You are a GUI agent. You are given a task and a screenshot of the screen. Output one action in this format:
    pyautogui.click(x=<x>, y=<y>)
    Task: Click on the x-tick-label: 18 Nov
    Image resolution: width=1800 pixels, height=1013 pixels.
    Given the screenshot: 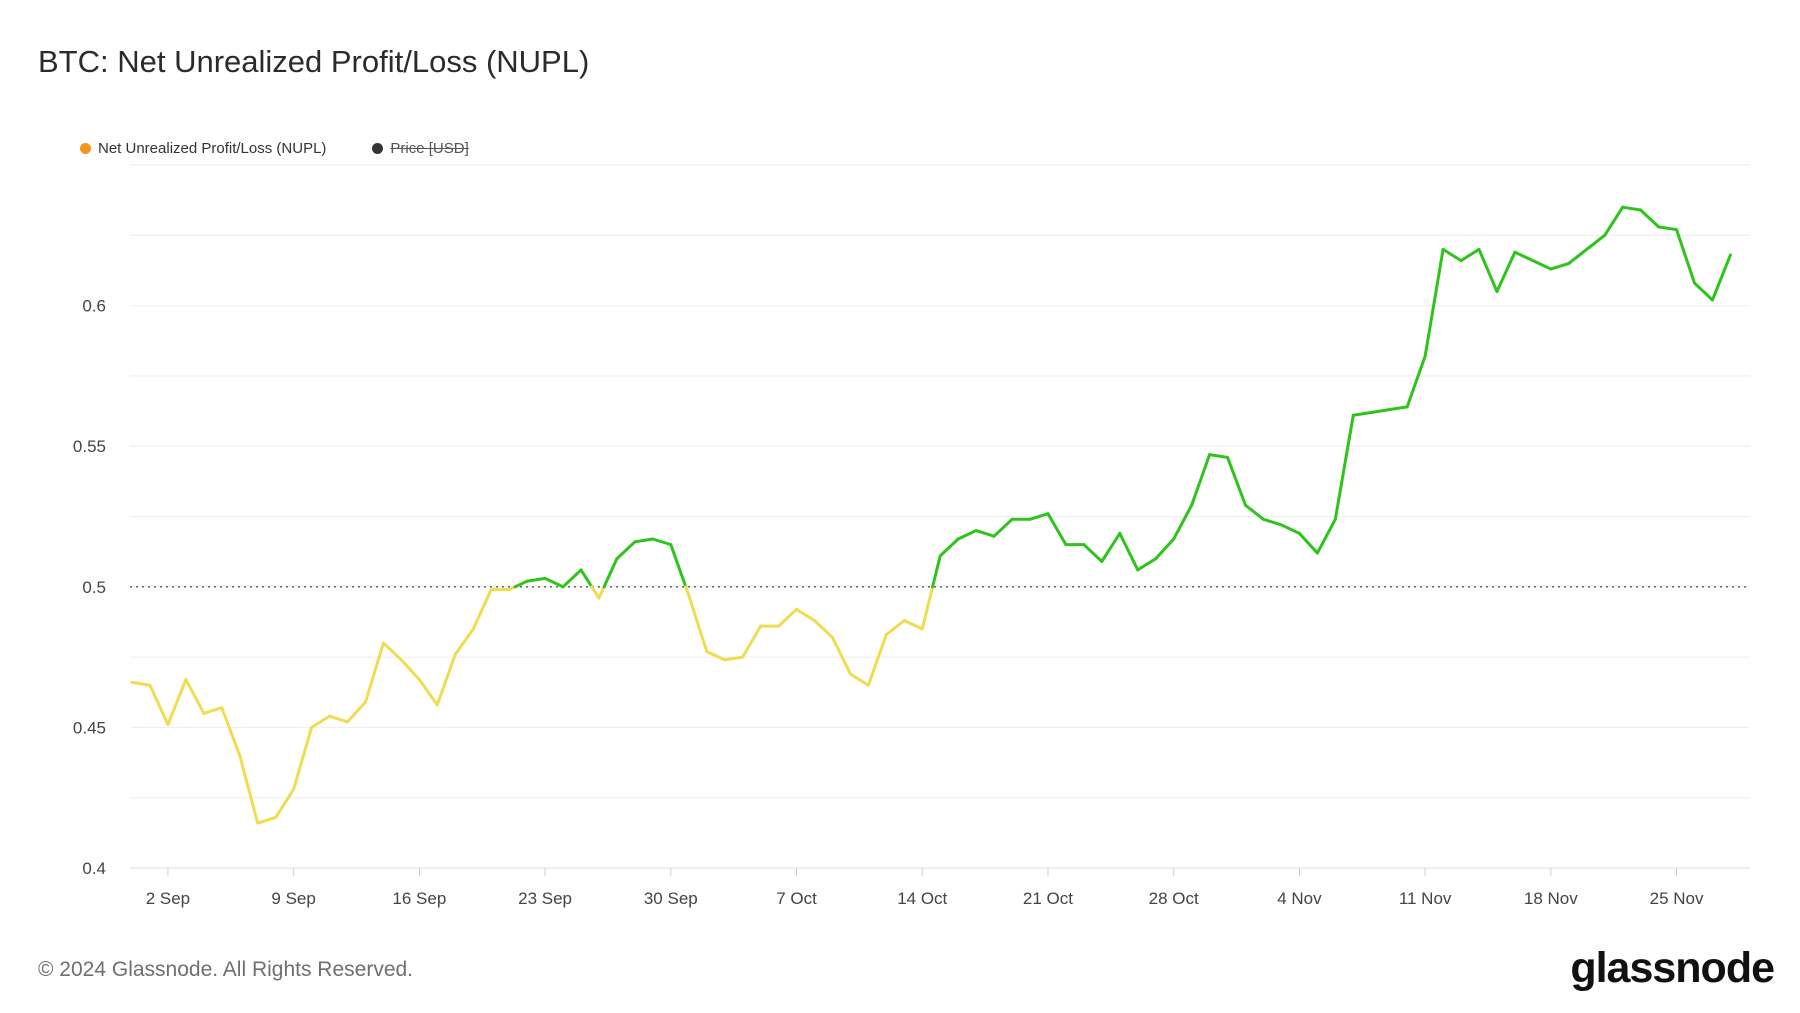 What is the action you would take?
    pyautogui.click(x=1551, y=898)
    